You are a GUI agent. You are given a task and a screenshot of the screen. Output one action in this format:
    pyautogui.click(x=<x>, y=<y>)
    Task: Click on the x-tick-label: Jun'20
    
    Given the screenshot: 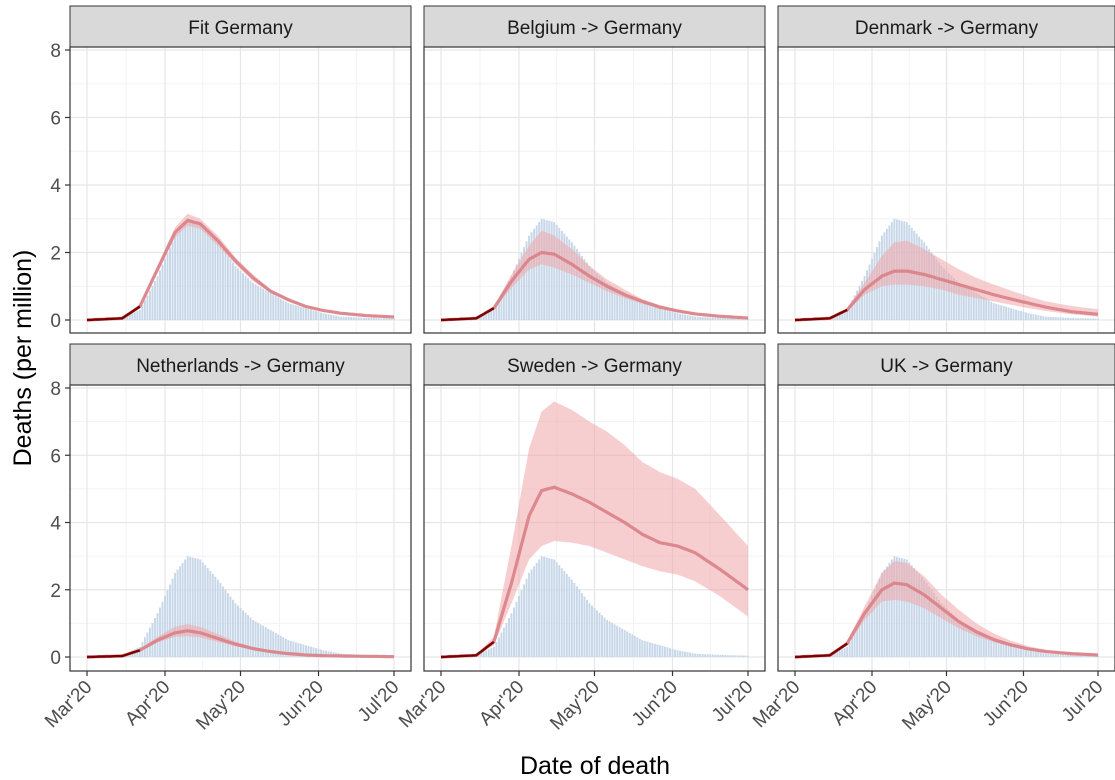 What is the action you would take?
    pyautogui.click(x=1006, y=704)
    